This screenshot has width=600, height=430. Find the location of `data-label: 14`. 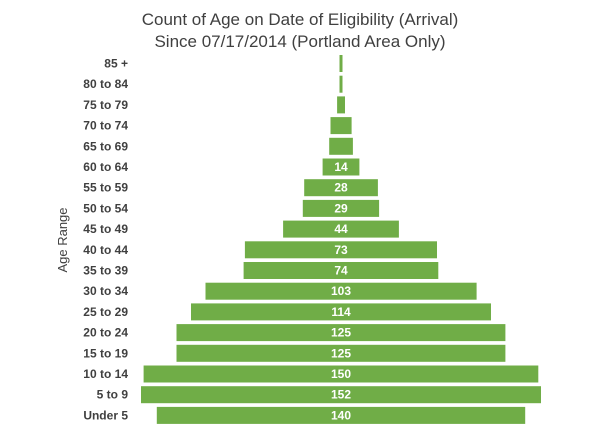

data-label: 14 is located at coordinates (341, 167).